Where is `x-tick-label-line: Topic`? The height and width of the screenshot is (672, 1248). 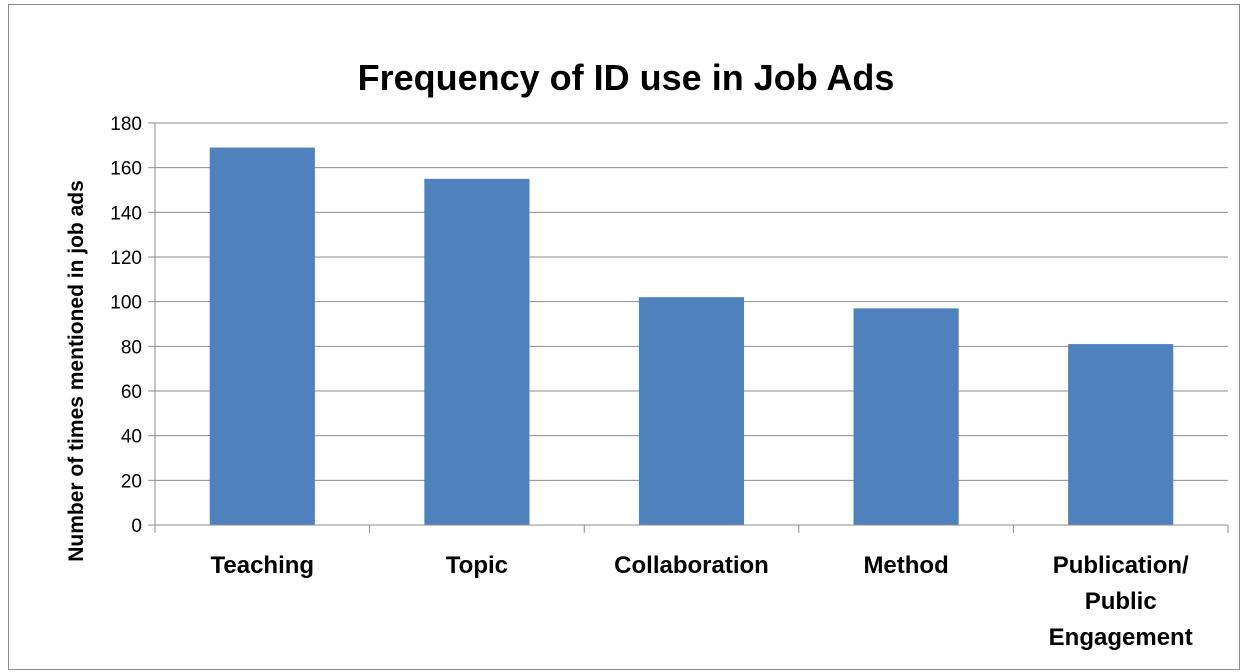
x-tick-label-line: Topic is located at coordinates (477, 565).